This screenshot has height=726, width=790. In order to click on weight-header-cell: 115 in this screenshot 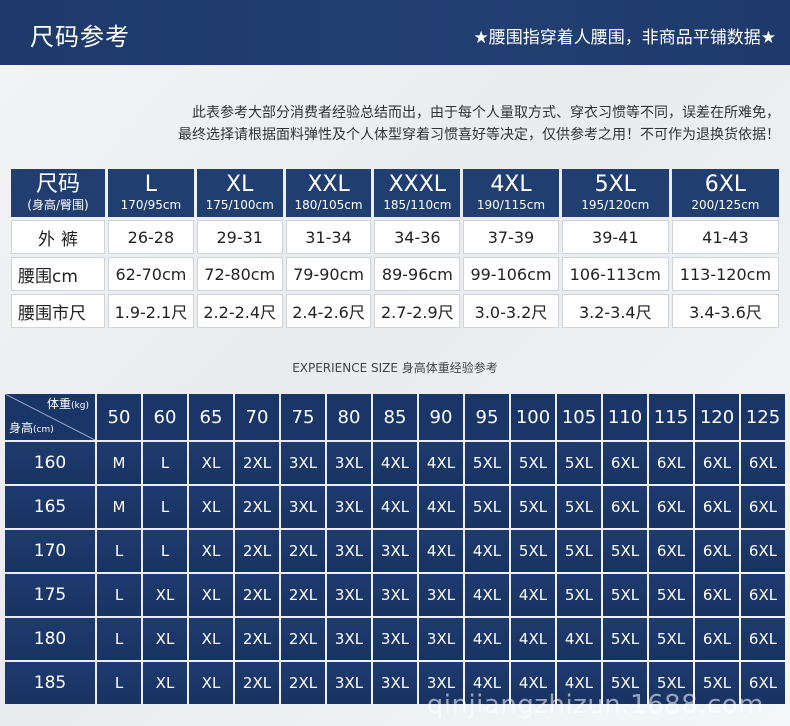, I will do `click(671, 417)`.